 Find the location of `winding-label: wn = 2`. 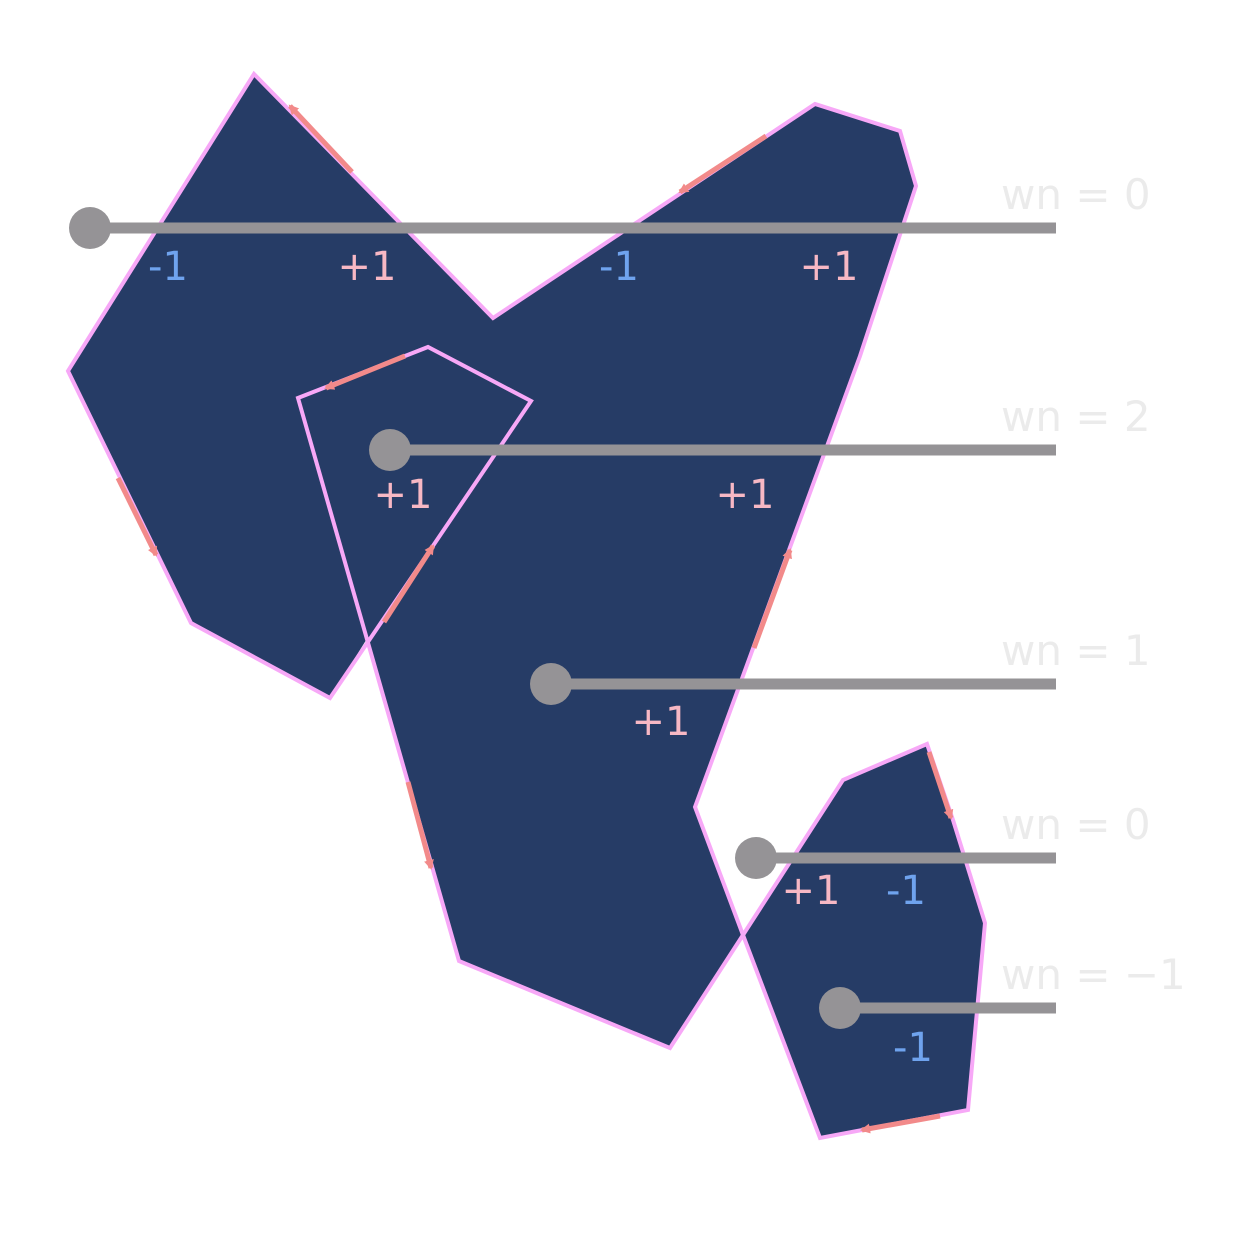

winding-label: wn = 2 is located at coordinates (1076, 416).